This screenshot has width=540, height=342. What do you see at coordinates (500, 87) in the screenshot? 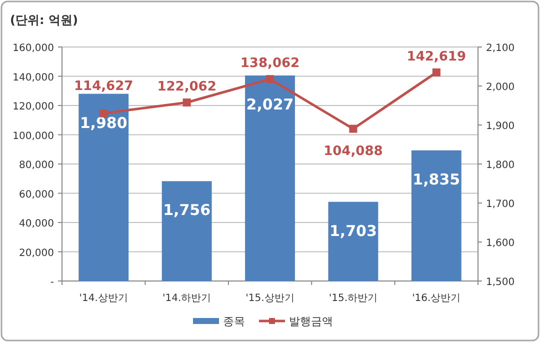
I see `y2-tick-label: 2,000` at bounding box center [500, 87].